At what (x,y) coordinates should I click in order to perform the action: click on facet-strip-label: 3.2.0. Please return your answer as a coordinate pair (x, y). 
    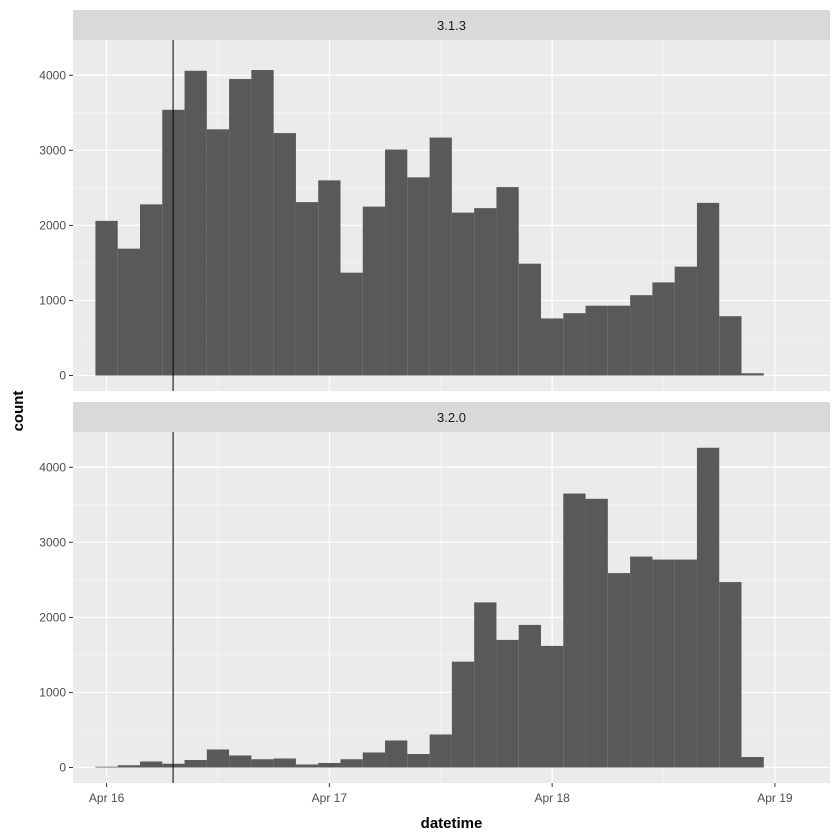
    Looking at the image, I should click on (451, 417).